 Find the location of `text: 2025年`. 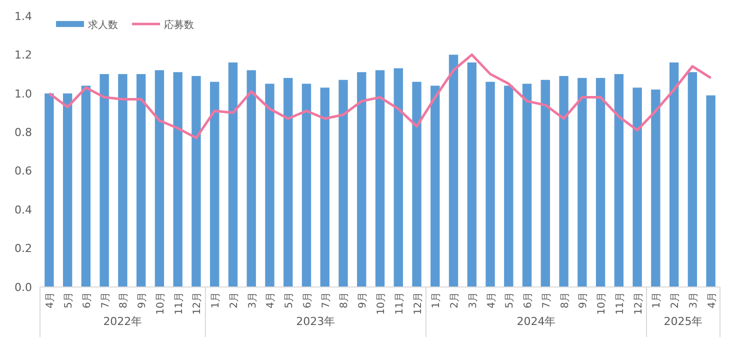

text: 2025年 is located at coordinates (683, 321).